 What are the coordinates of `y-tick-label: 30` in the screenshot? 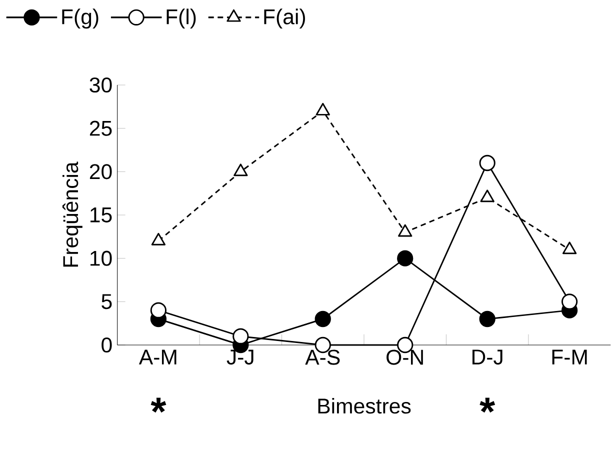 It's located at (101, 85).